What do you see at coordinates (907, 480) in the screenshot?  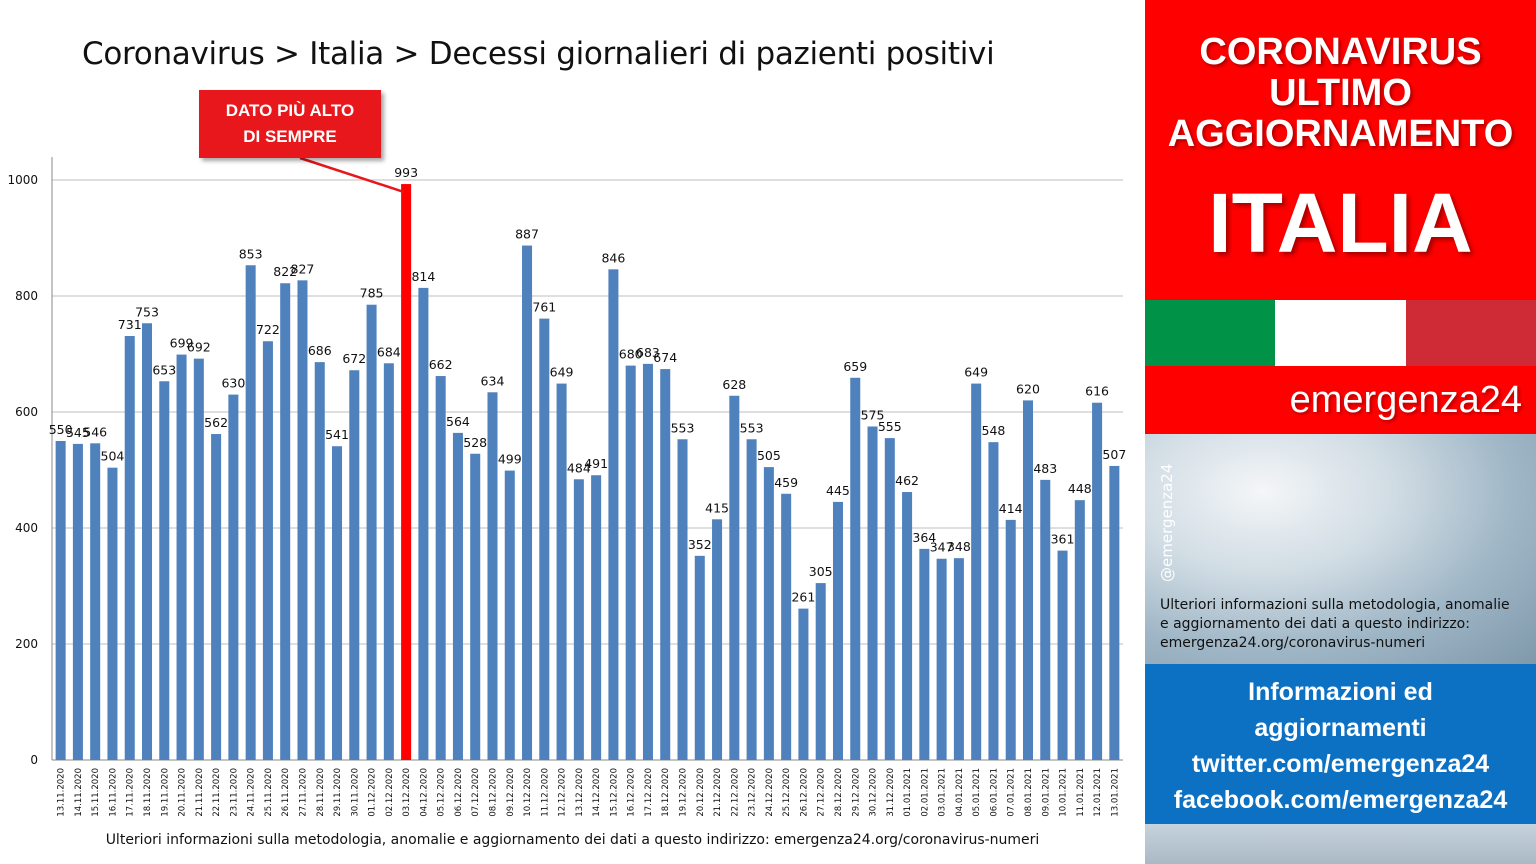 I see `value-label: 462` at bounding box center [907, 480].